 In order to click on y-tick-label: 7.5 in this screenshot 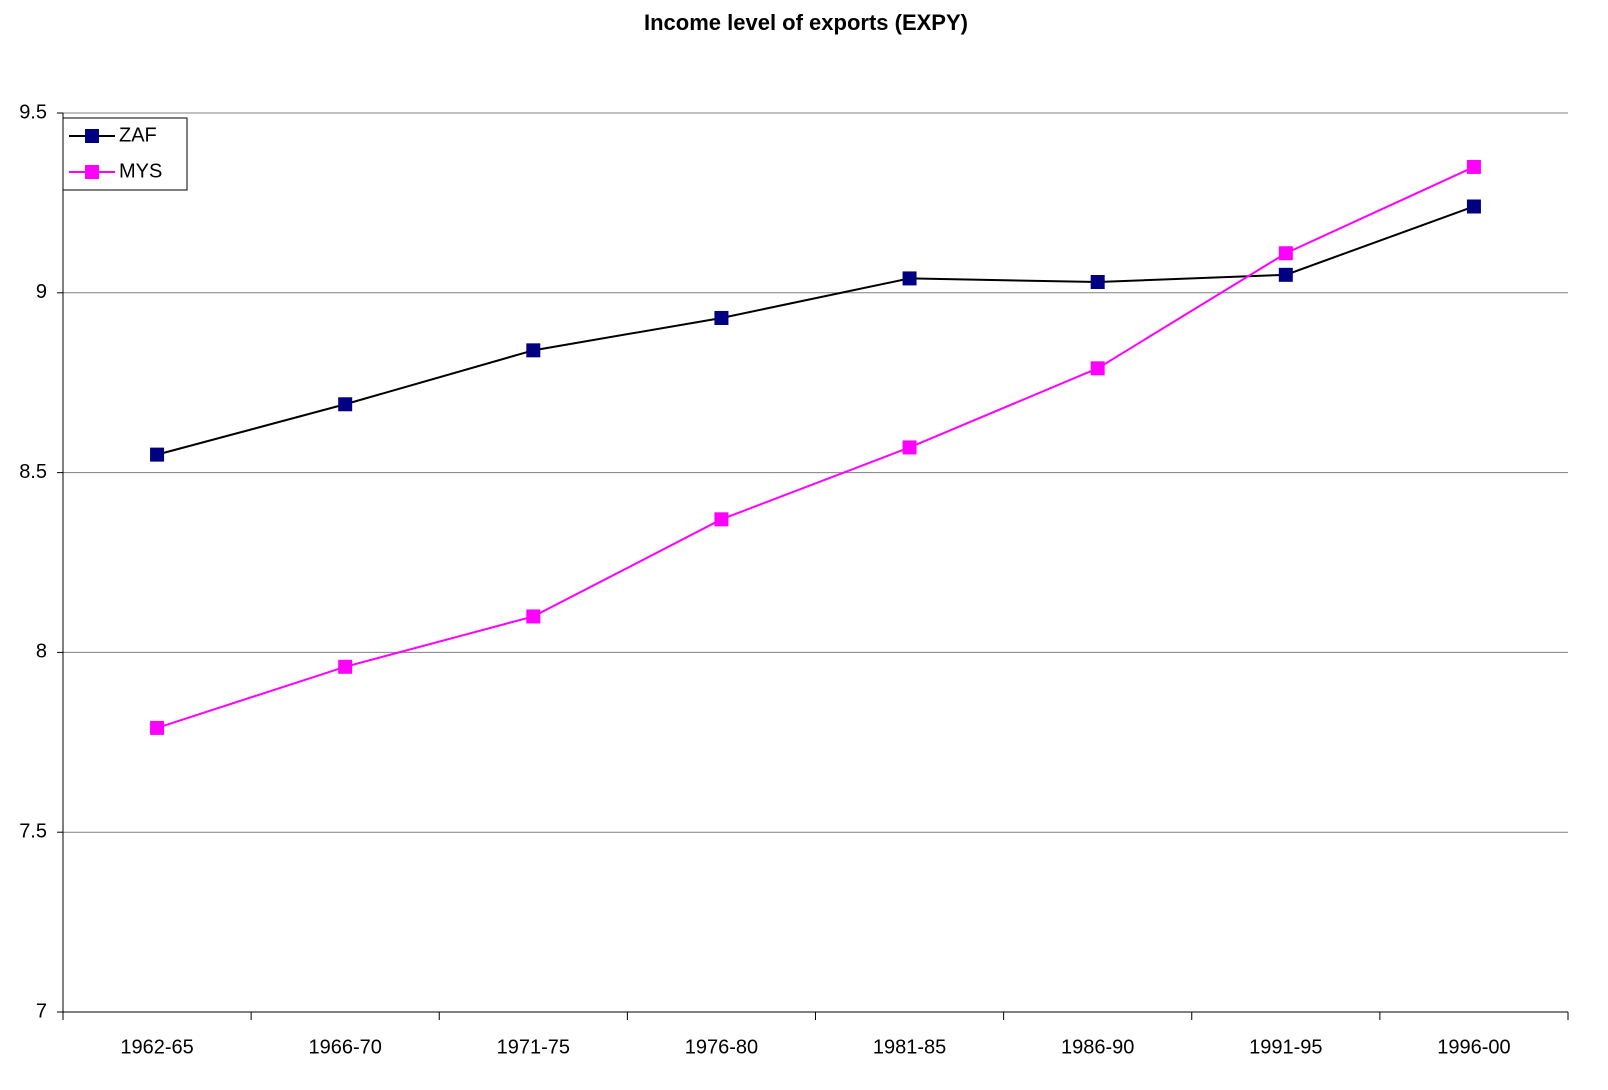, I will do `click(33, 831)`.